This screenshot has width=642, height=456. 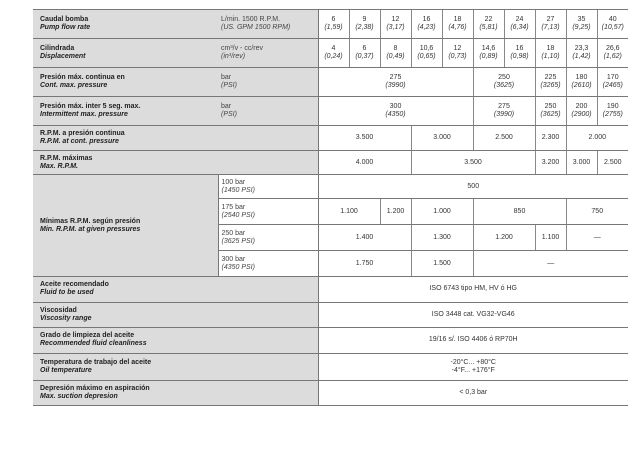 What do you see at coordinates (581, 114) in the screenshot?
I see `value-imperial: (2900)` at bounding box center [581, 114].